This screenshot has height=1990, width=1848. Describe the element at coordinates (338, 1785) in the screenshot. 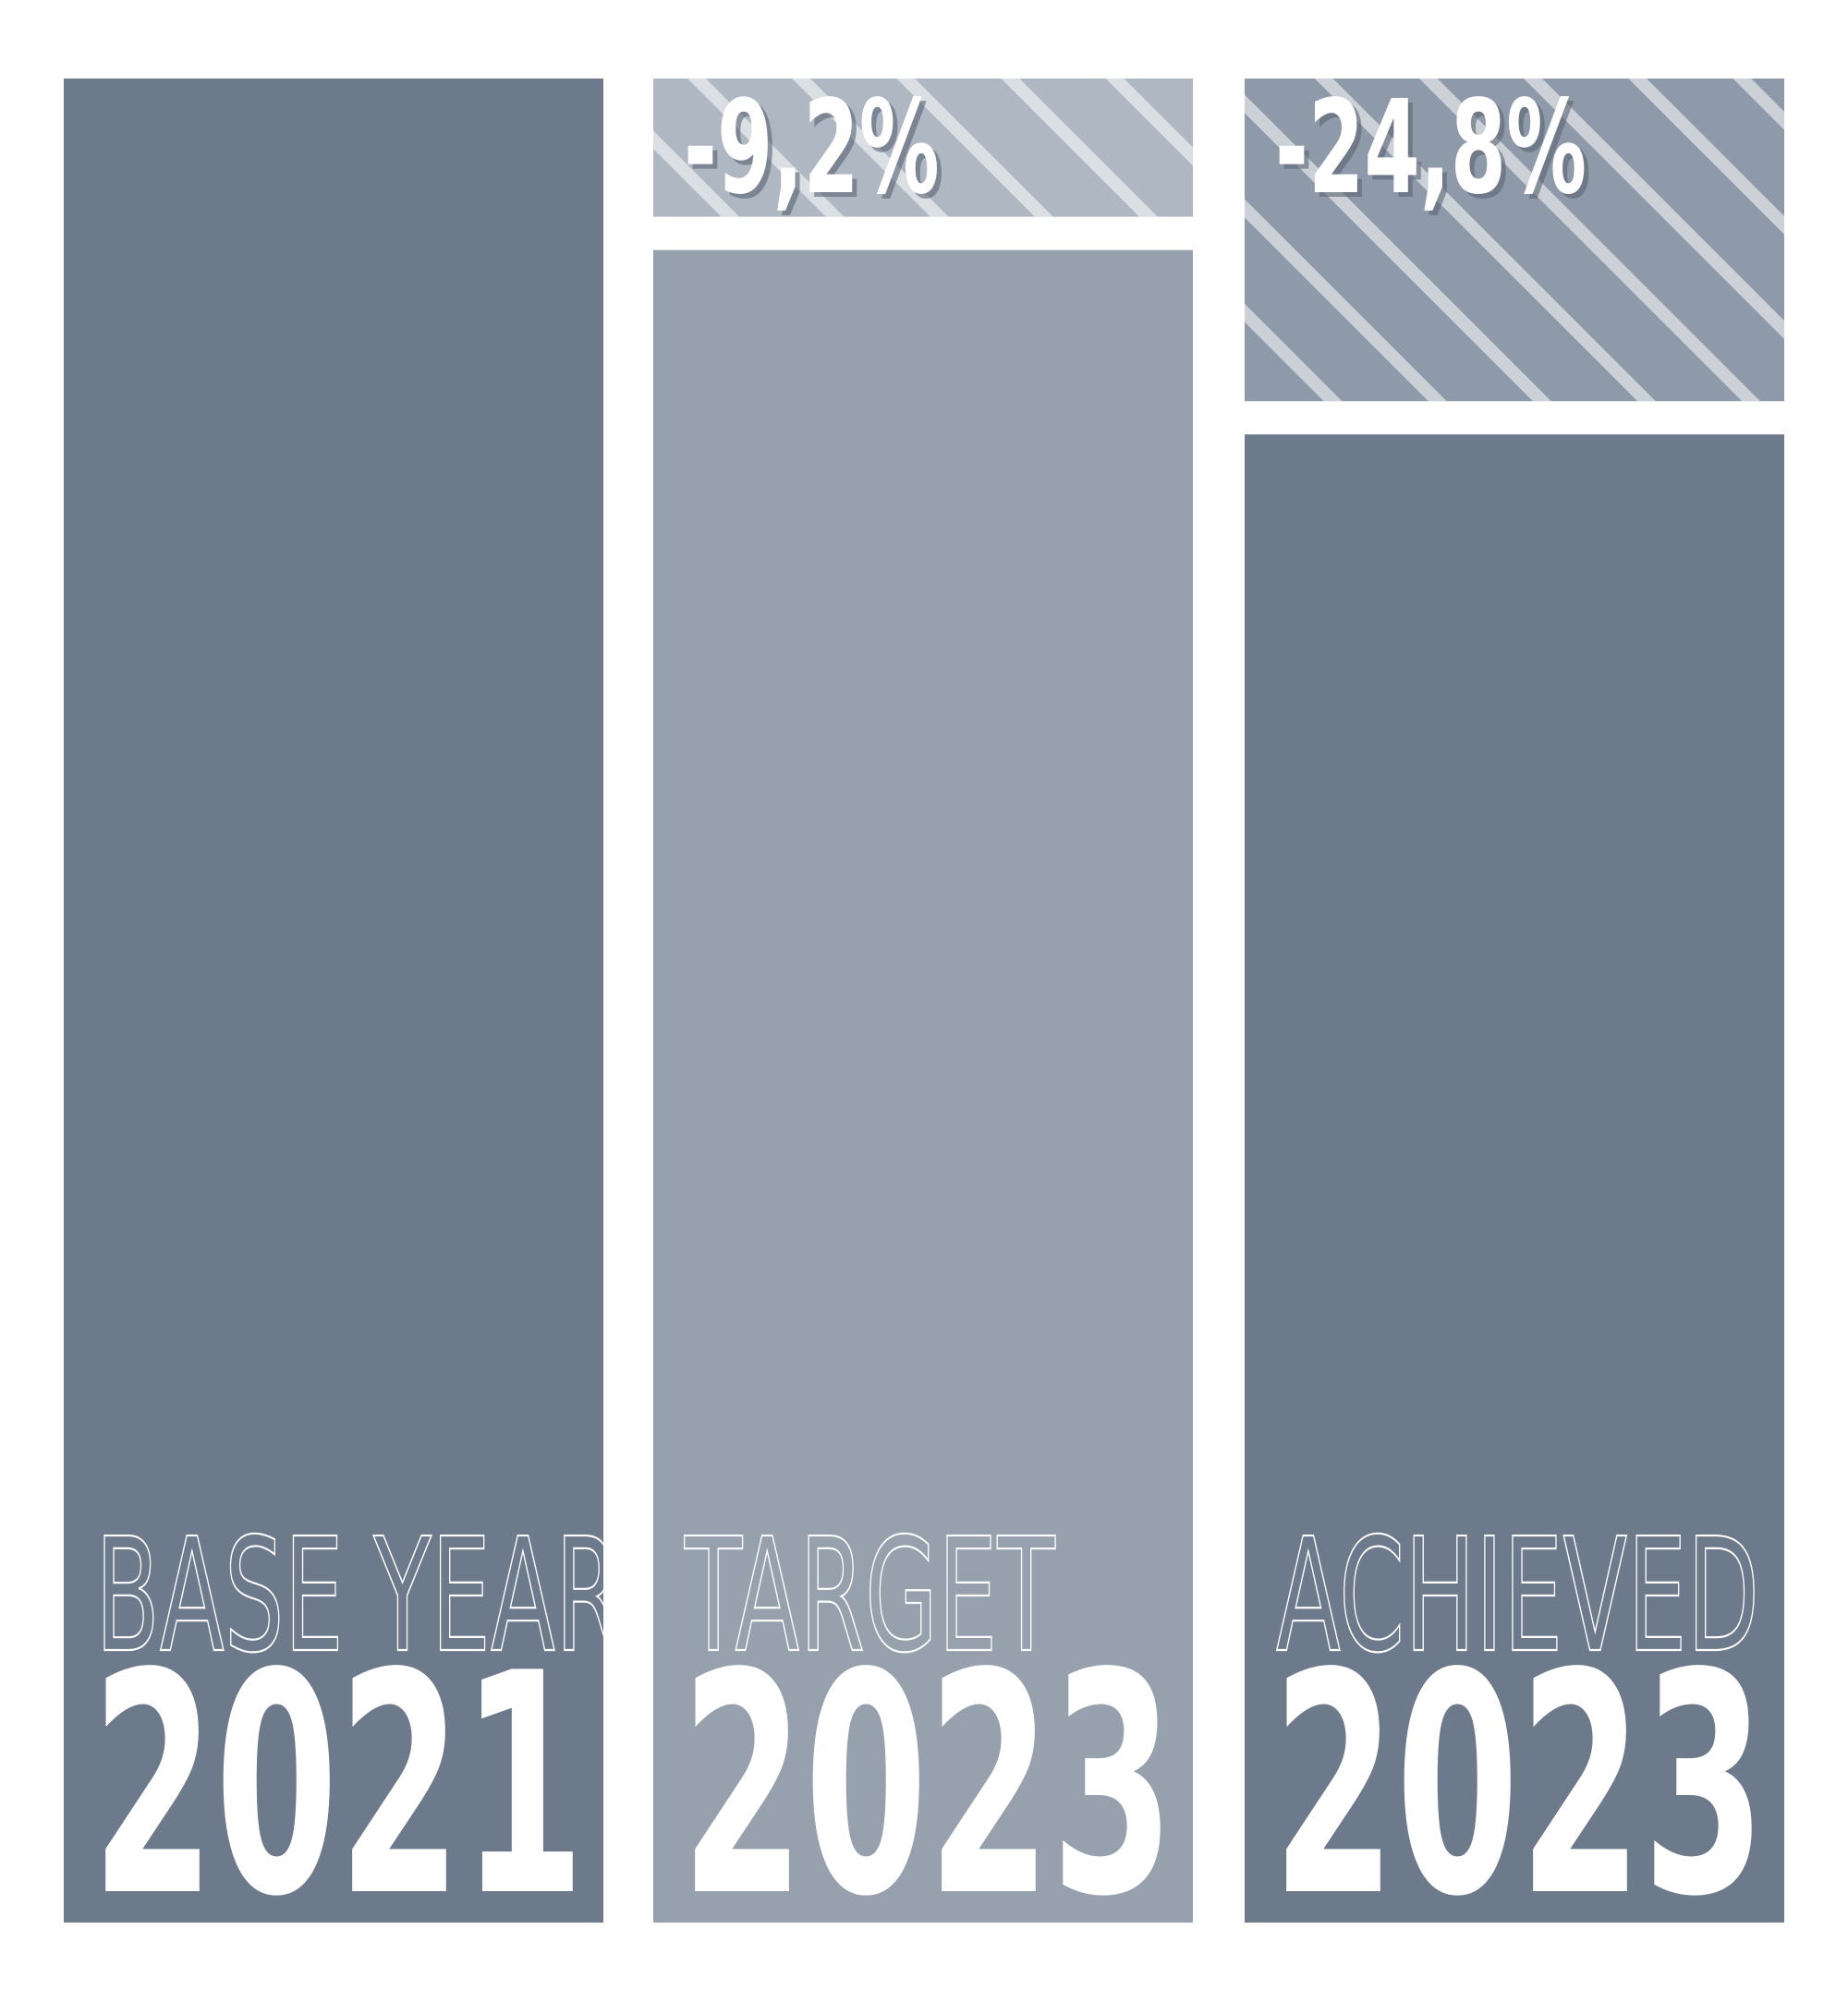

I see `year-label: 2021` at that location.